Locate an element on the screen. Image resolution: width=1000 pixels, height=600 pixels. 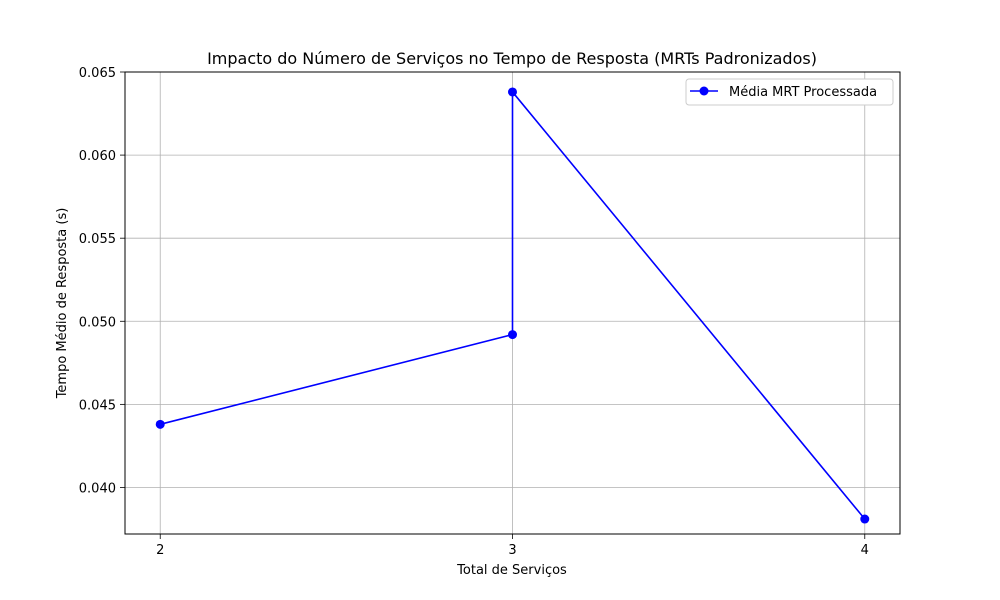
y-tick-label: 0.065 is located at coordinates (97, 73).